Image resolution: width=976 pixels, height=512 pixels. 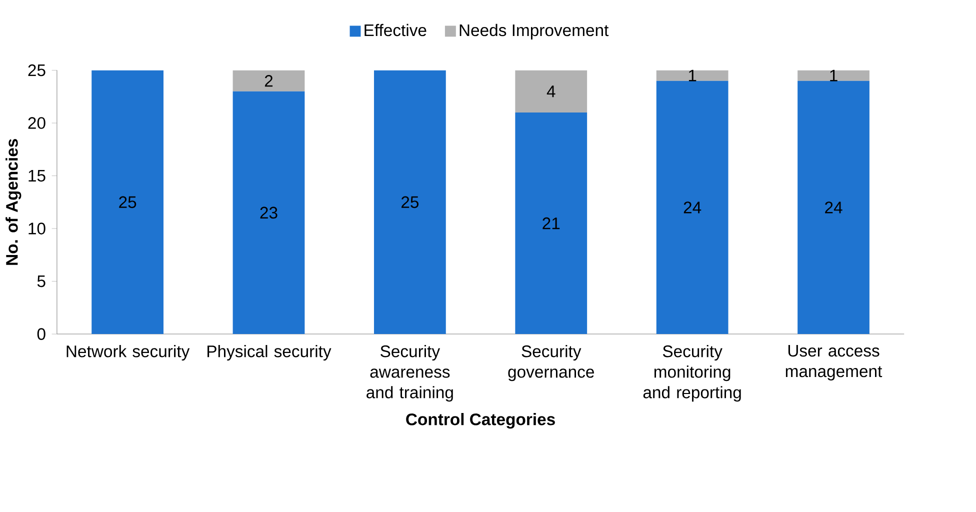 What do you see at coordinates (551, 363) in the screenshot?
I see `x-tick-label: Security governance` at bounding box center [551, 363].